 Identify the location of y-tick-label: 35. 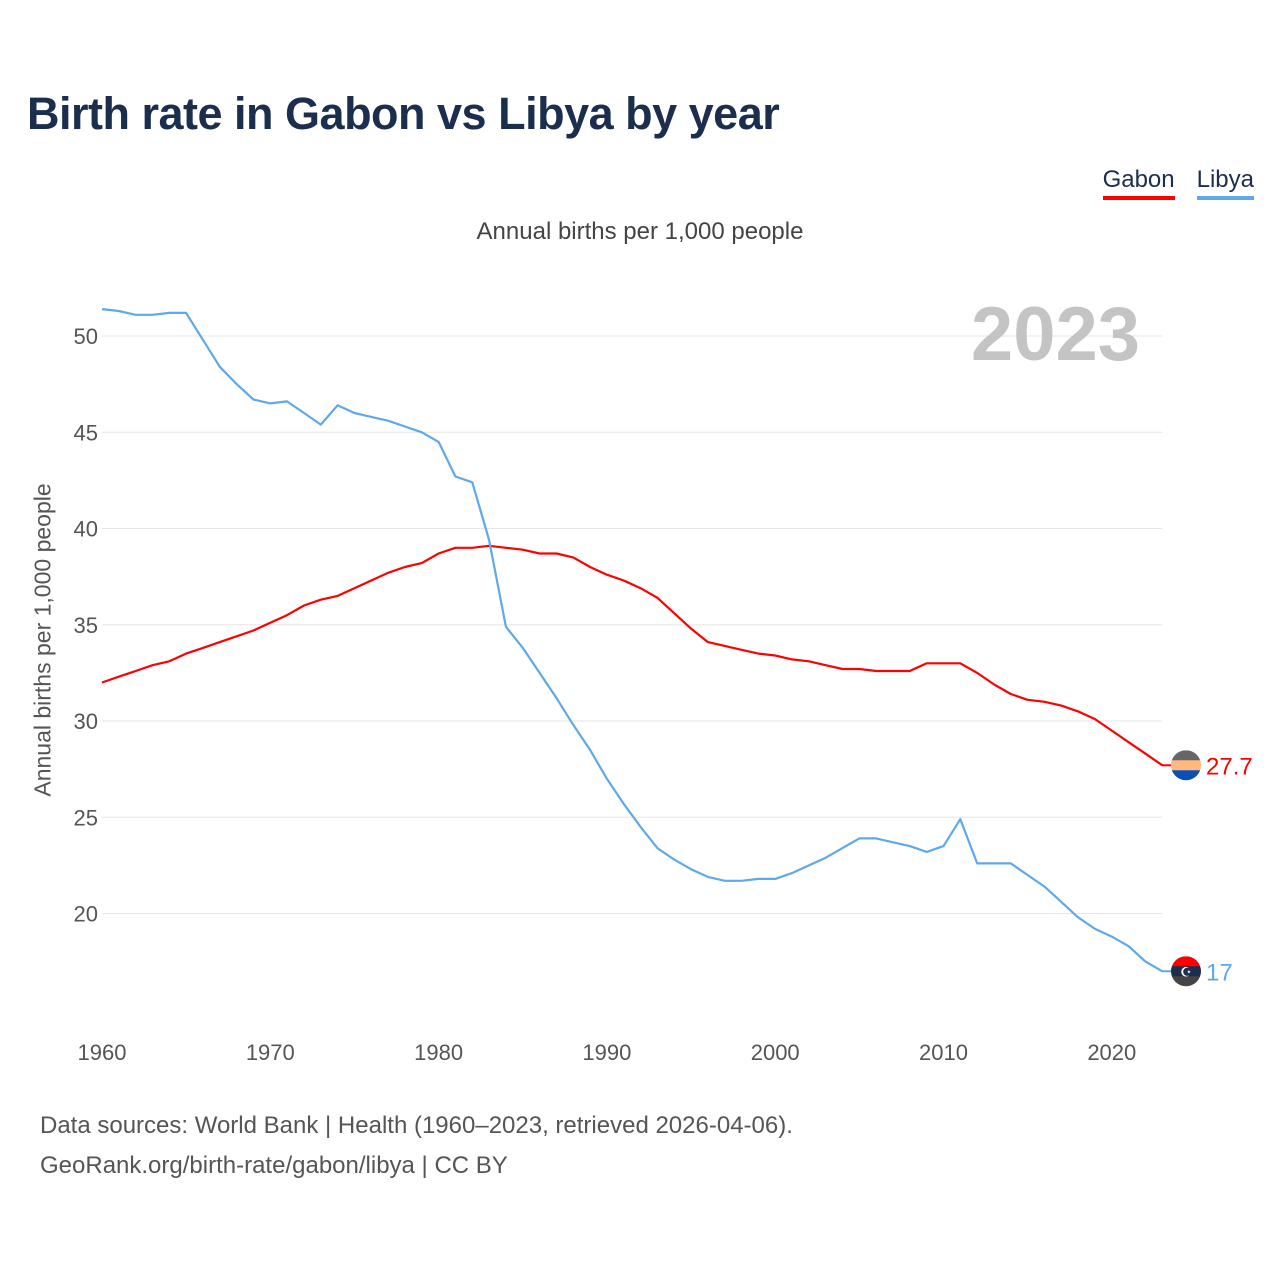
(86, 625).